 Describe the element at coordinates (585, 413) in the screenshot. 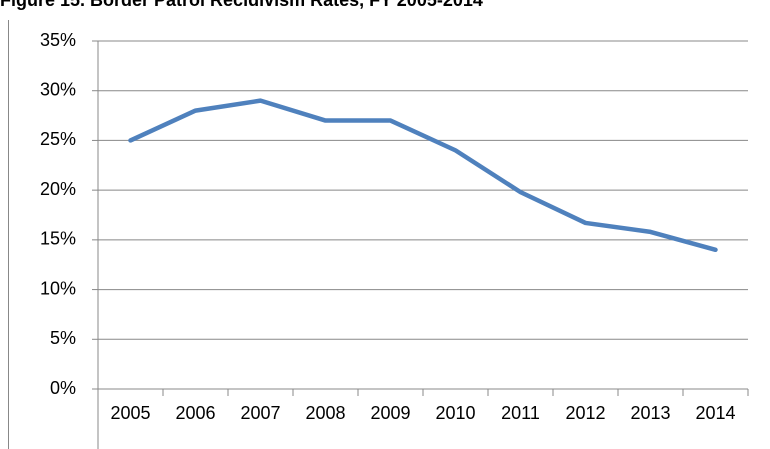

I see `x-tick-label: 2012` at that location.